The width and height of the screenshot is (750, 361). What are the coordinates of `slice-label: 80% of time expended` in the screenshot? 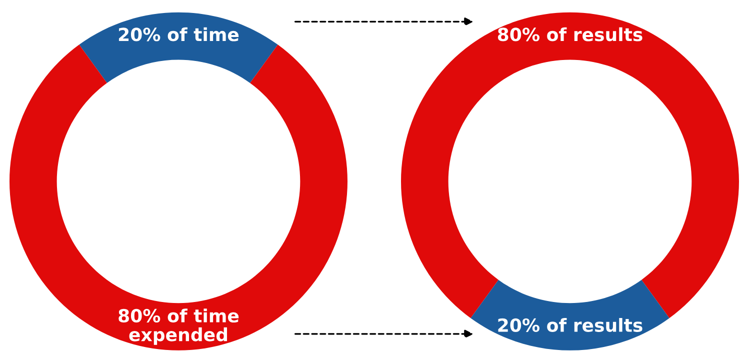 It's located at (178, 326).